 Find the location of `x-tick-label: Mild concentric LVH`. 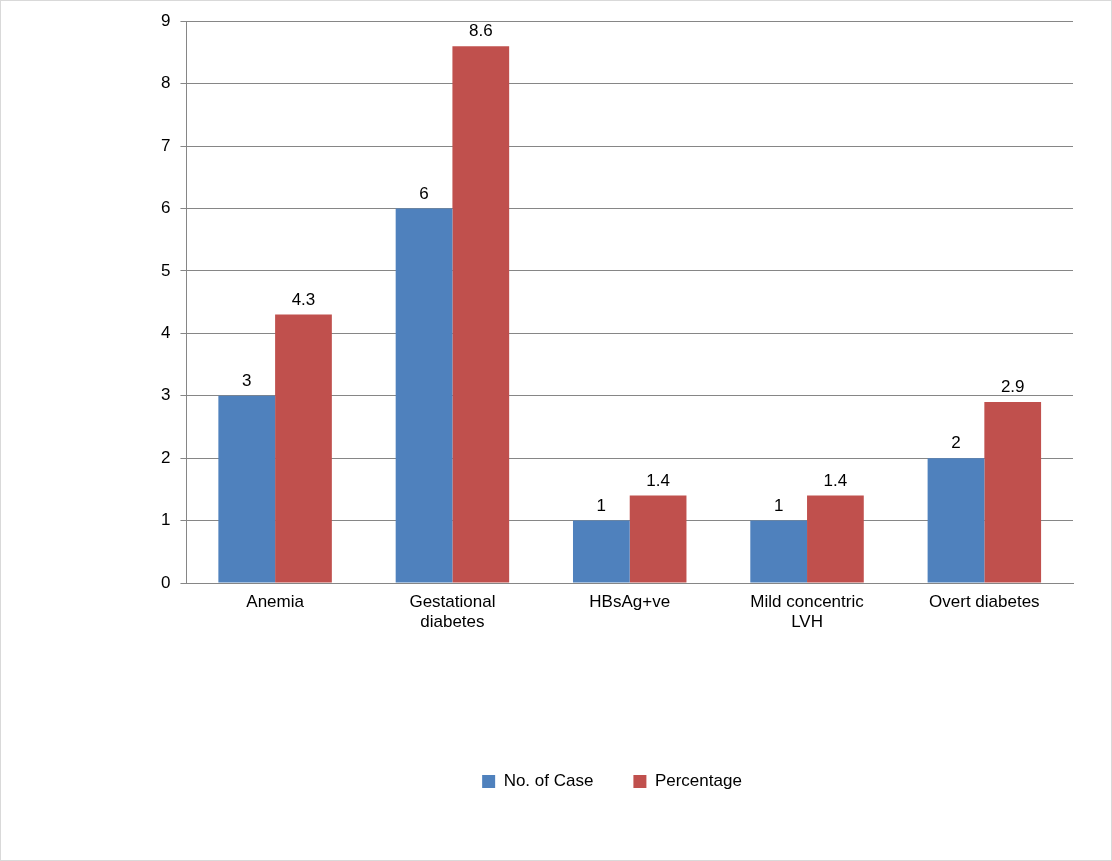

x-tick-label: Mild concentric LVH is located at coordinates (807, 611).